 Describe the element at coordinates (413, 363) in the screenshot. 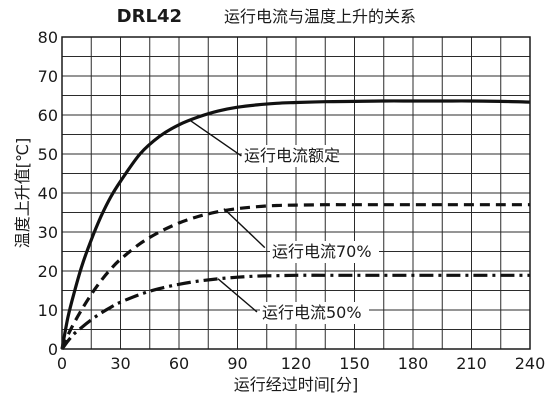

I see `x-tick-label: 180` at that location.